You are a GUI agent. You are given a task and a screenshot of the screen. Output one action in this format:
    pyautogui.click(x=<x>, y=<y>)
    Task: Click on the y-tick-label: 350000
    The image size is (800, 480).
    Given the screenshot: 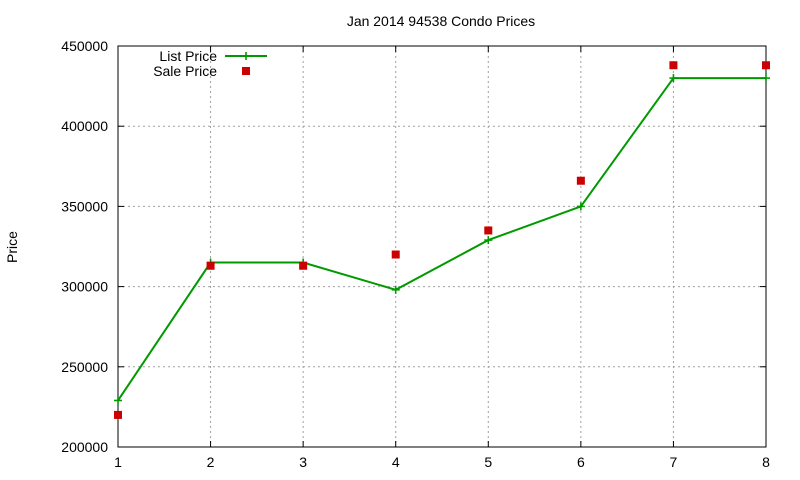 What is the action you would take?
    pyautogui.click(x=84, y=206)
    